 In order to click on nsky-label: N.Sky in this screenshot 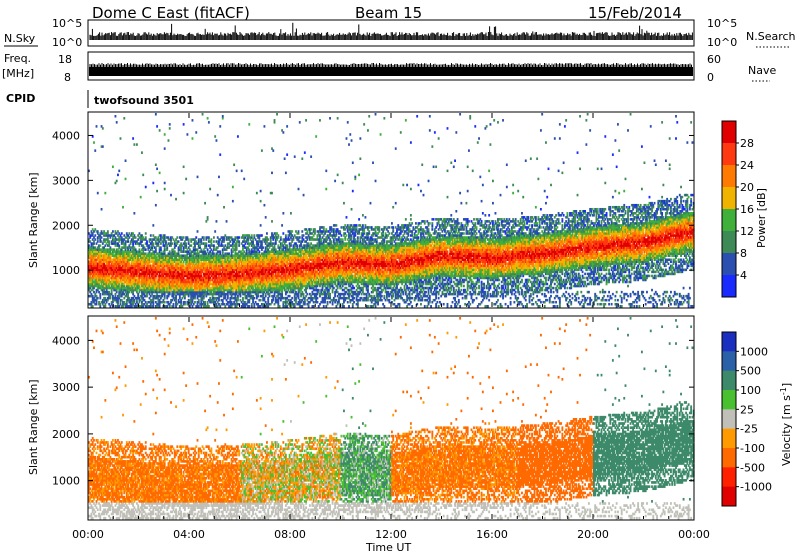, I will do `click(20, 38)`.